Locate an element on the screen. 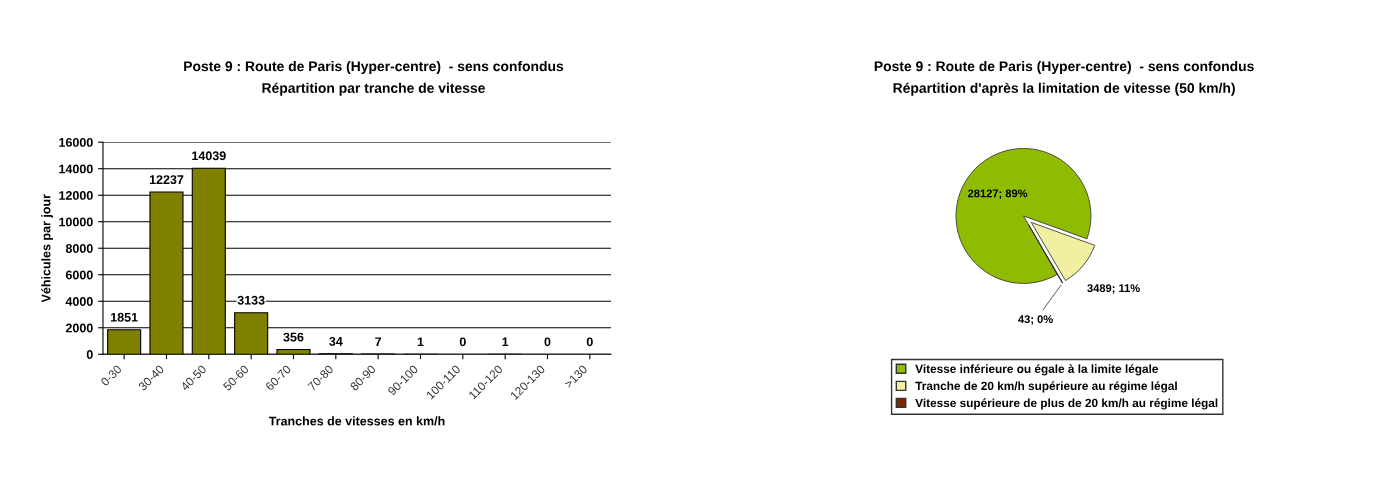  y-tick-label: 0 is located at coordinates (89, 354).